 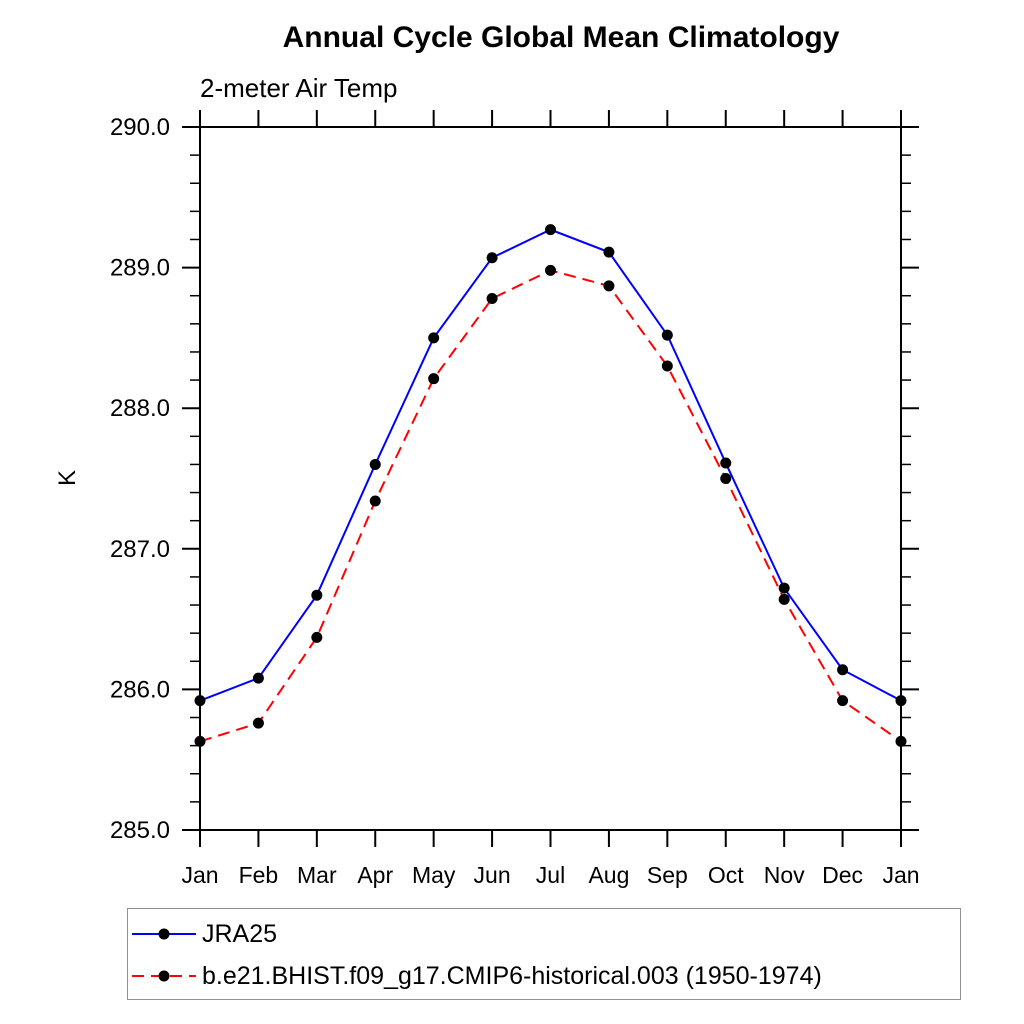 What do you see at coordinates (140, 689) in the screenshot?
I see `y-tick-label: 286.0` at bounding box center [140, 689].